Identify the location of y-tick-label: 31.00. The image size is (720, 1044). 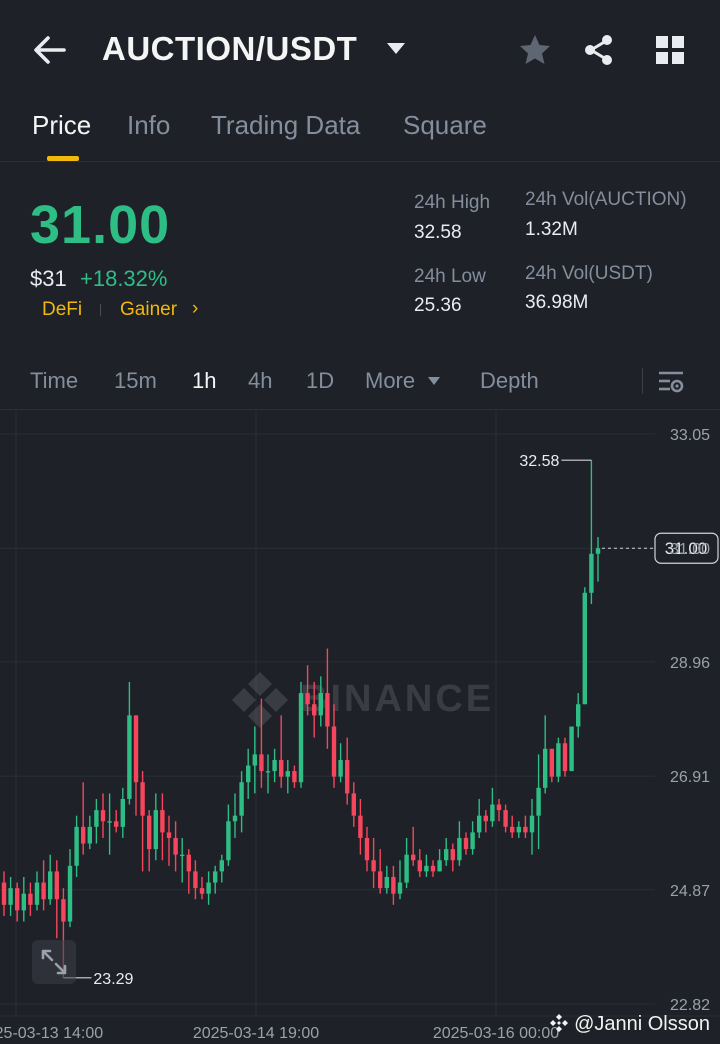
(690, 549).